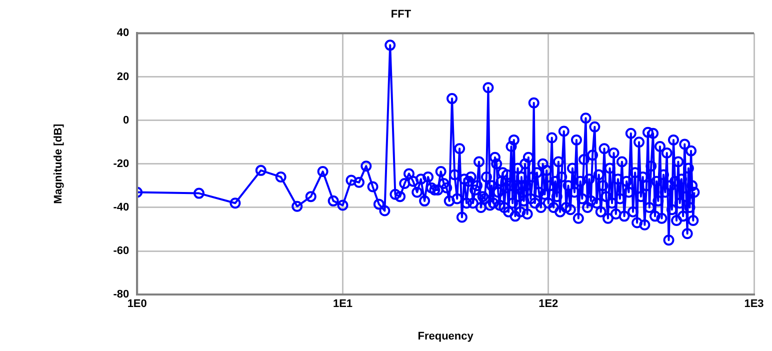 This screenshot has width=772, height=351. I want to click on y-tick-label: -80, so click(121, 294).